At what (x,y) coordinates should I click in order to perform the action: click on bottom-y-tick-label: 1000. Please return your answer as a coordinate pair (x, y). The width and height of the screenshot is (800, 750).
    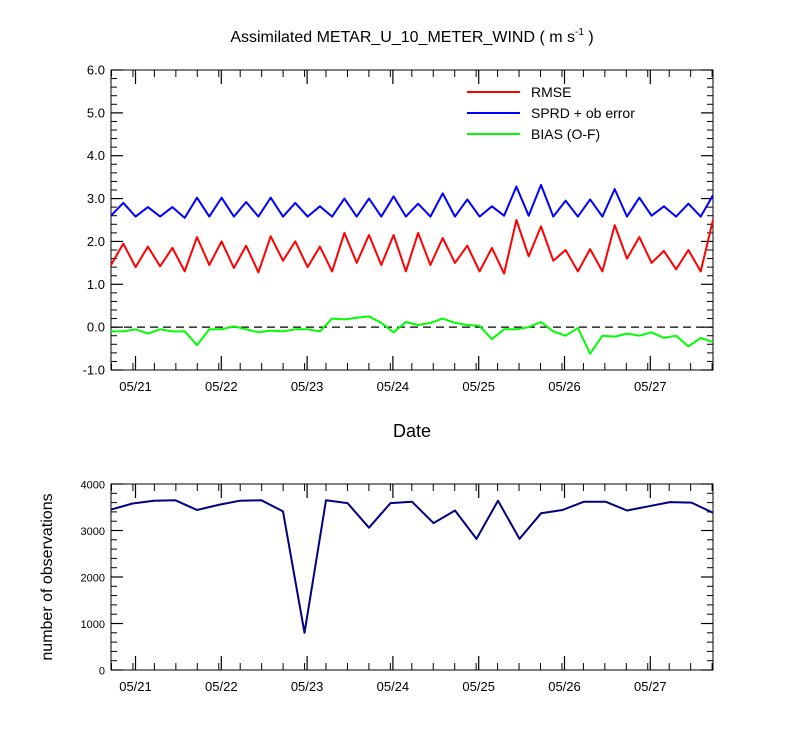
    Looking at the image, I should click on (93, 625).